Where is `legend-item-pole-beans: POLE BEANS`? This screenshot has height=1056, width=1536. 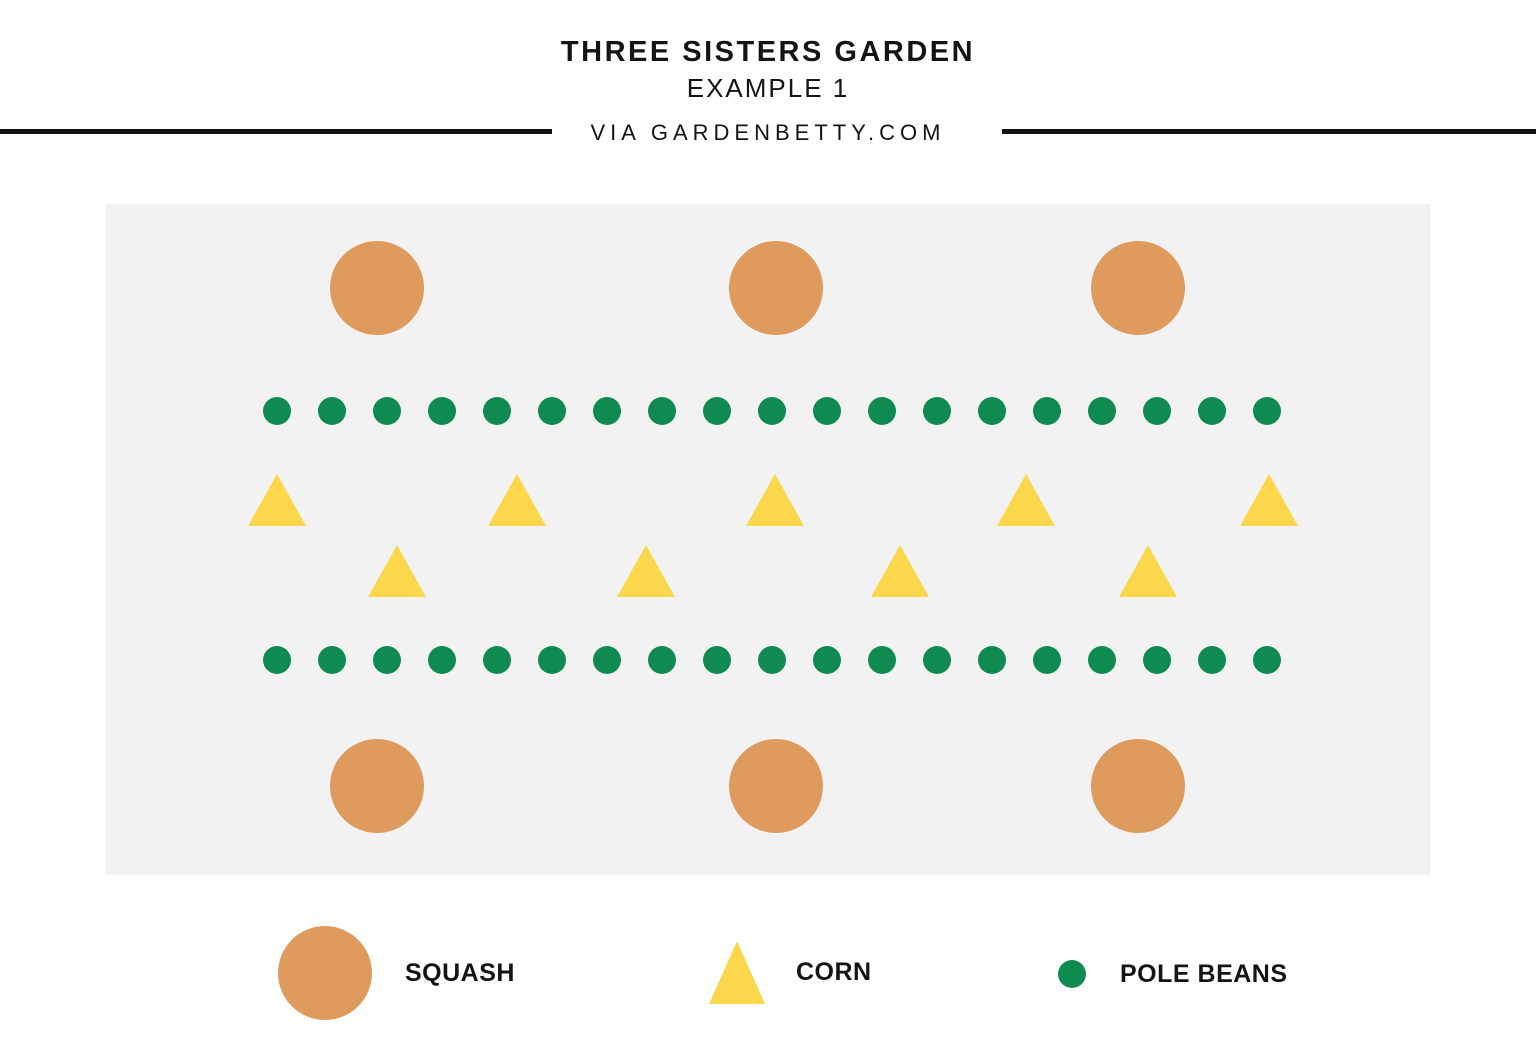
legend-item-pole-beans: POLE BEANS is located at coordinates (1173, 974).